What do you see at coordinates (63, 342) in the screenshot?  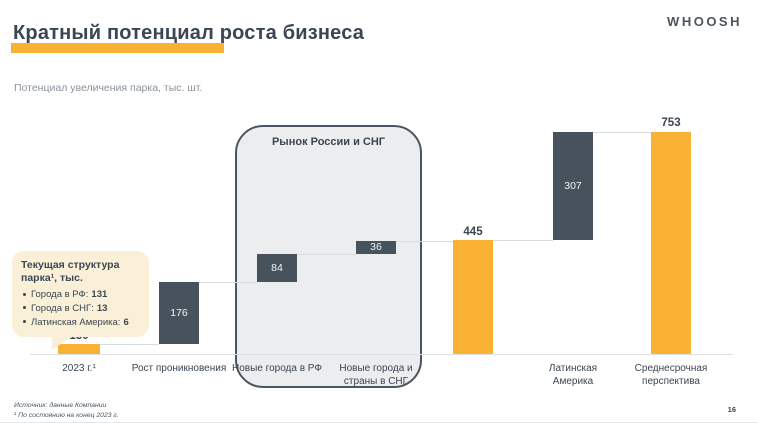 I see `callout-tail` at bounding box center [63, 342].